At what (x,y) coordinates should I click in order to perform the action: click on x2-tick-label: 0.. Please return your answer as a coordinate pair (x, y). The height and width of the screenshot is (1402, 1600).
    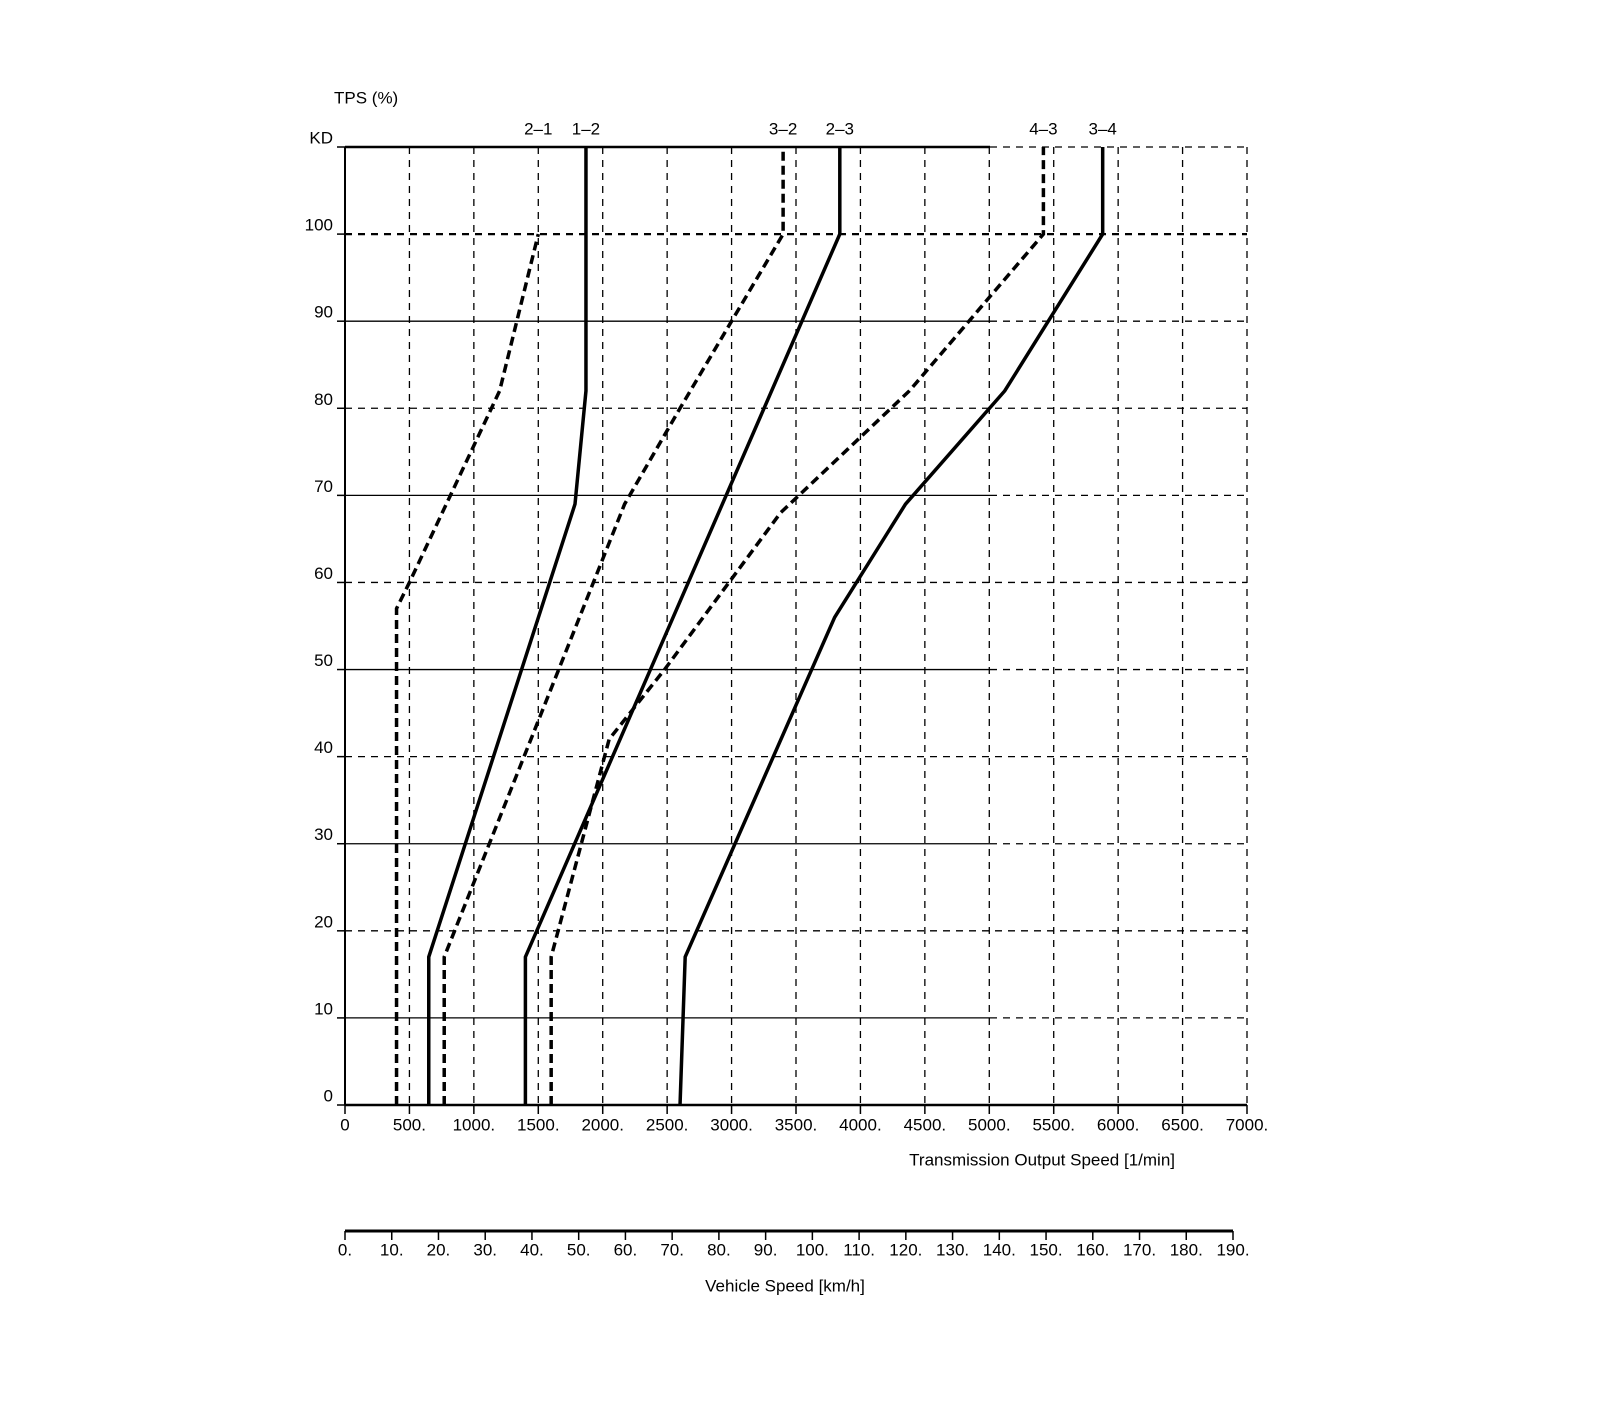
    Looking at the image, I should click on (345, 1249).